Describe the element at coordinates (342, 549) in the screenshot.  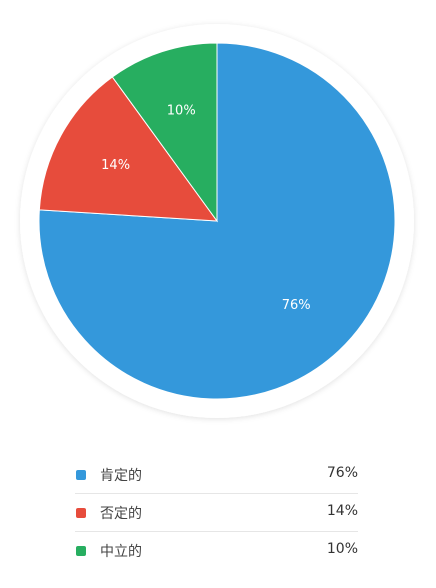
I see `legend-value: 10%` at that location.